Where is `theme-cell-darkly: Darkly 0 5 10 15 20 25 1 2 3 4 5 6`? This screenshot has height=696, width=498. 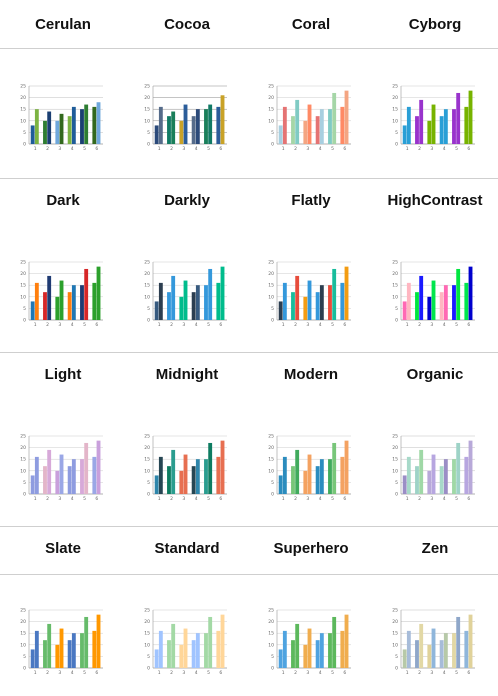 theme-cell-darkly: Darkly 0 5 10 15 20 25 1 2 3 4 5 6 is located at coordinates (187, 270).